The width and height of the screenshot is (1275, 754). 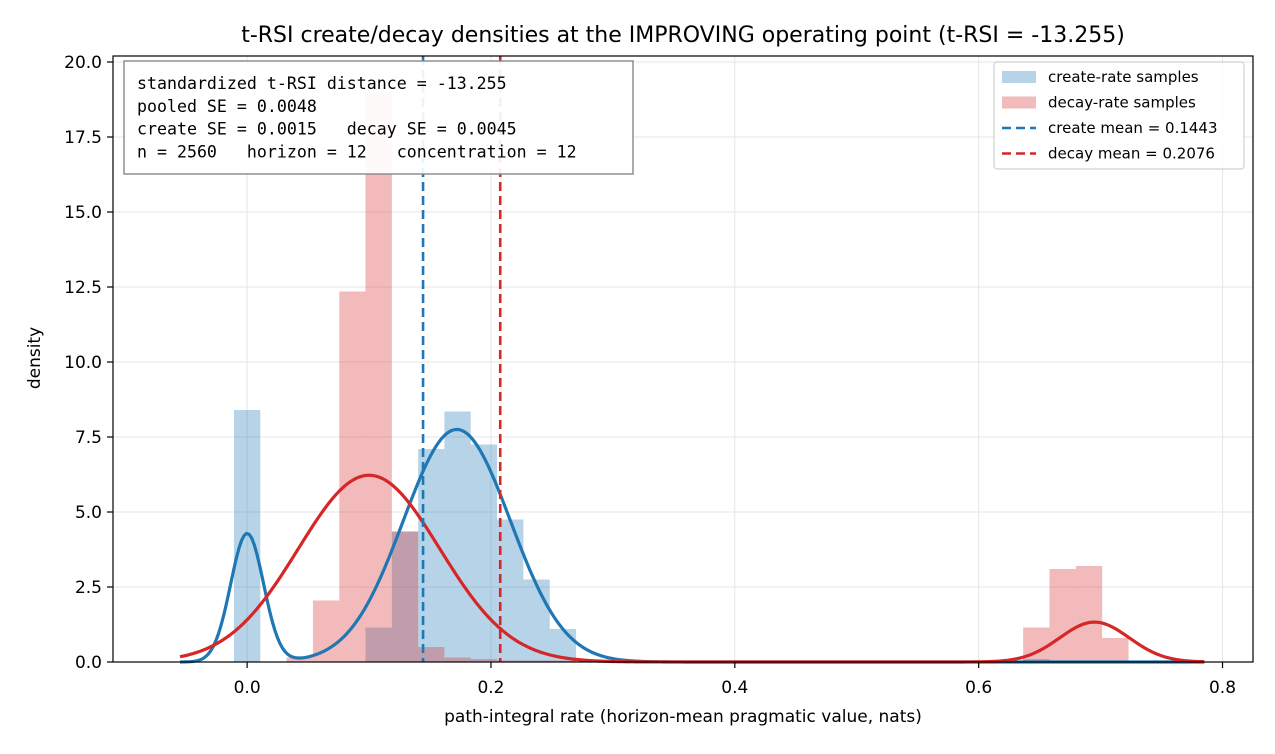 What do you see at coordinates (83, 63) in the screenshot?
I see `y-tick-label: 20.0` at bounding box center [83, 63].